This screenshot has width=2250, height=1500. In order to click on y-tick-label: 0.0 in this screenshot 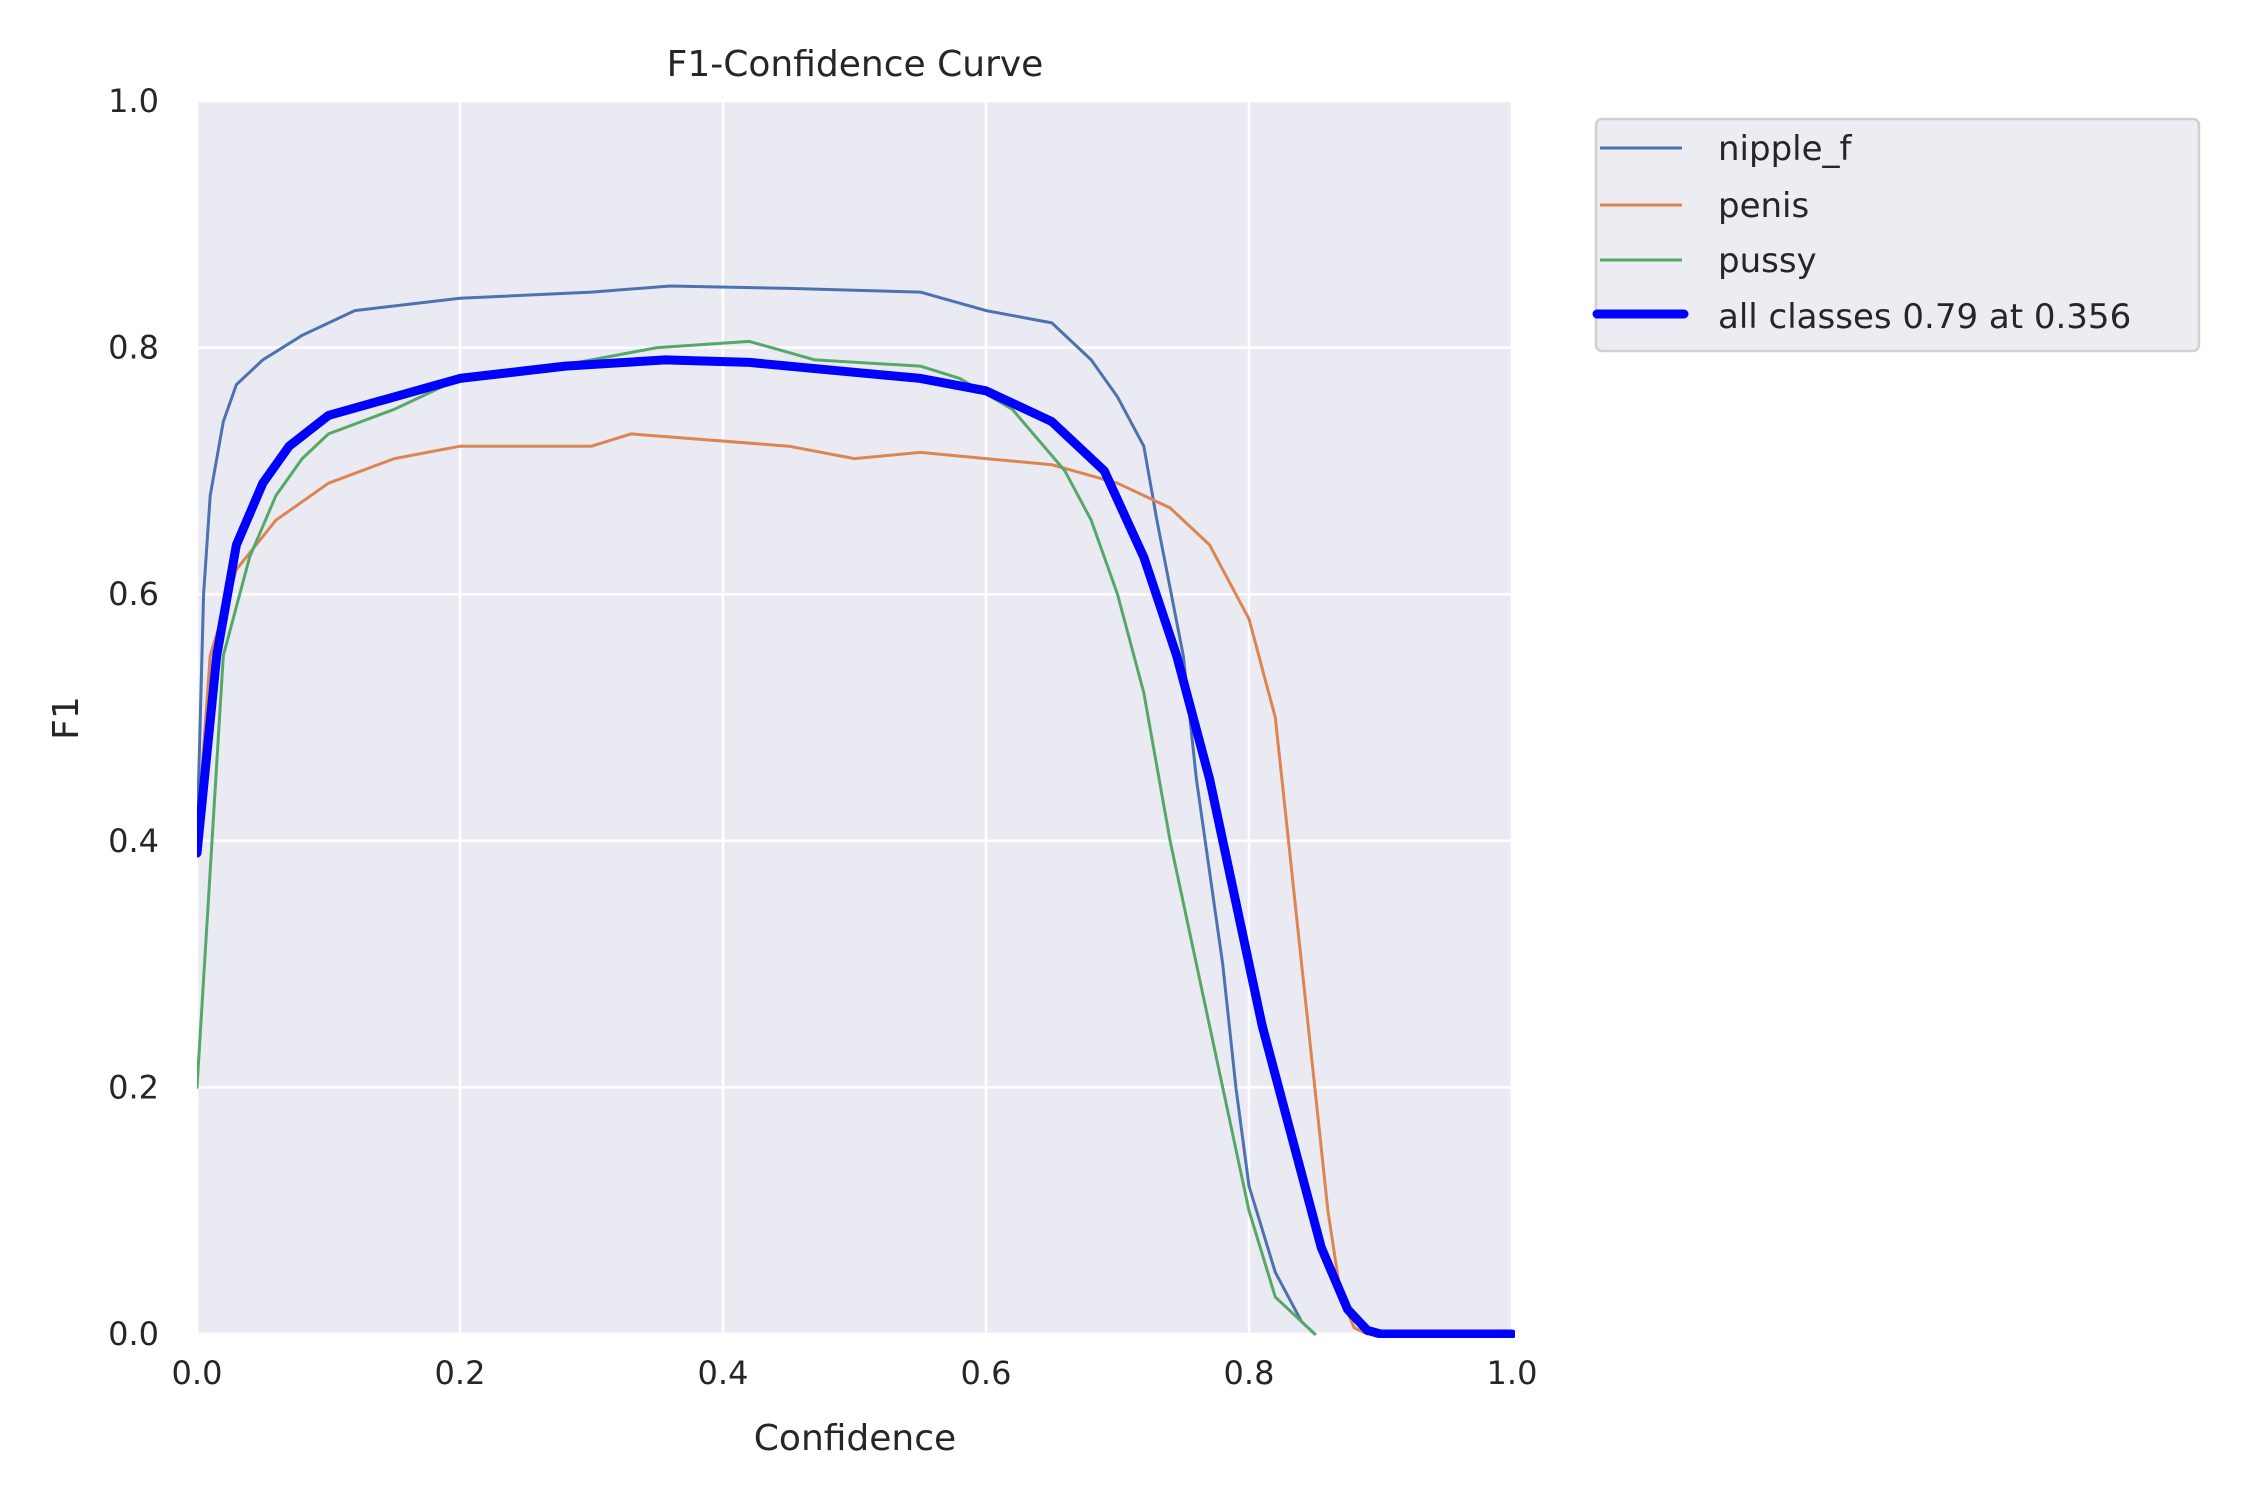, I will do `click(133, 1334)`.